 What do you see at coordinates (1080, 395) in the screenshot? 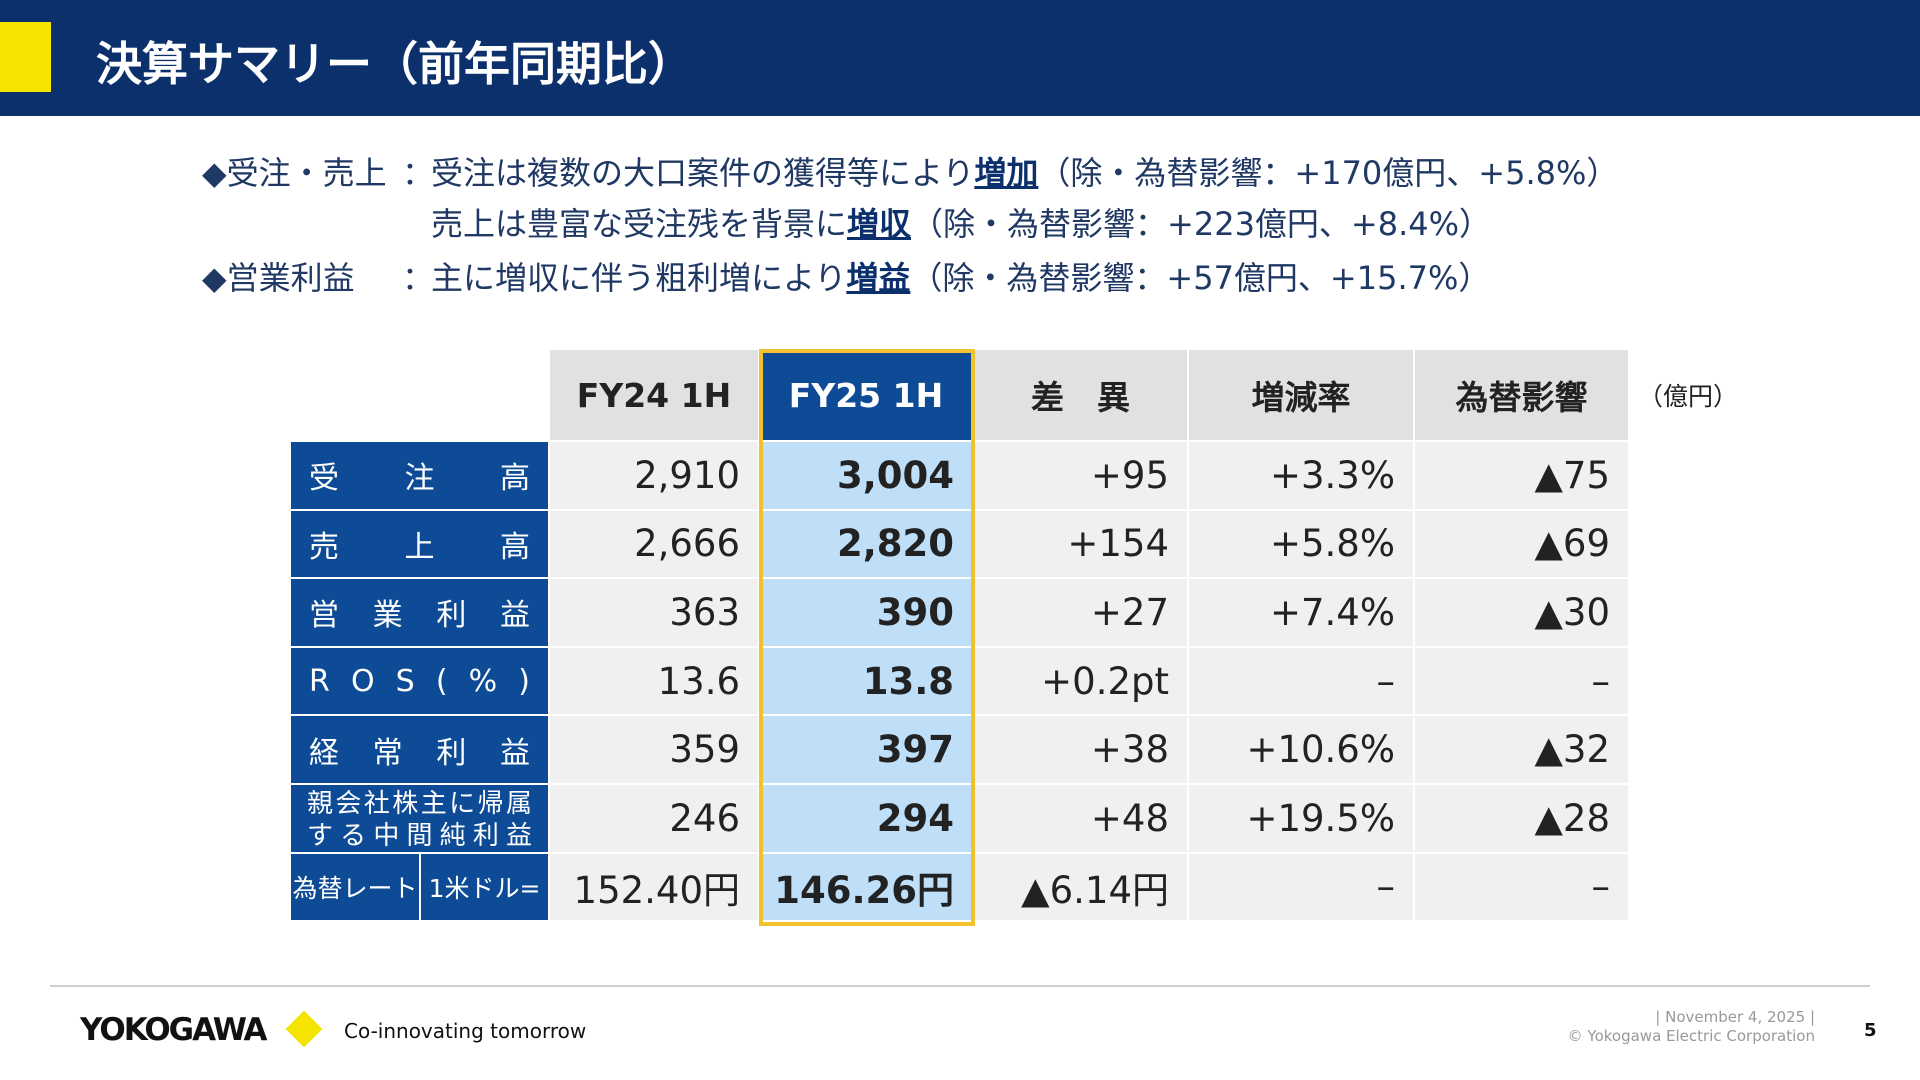
I see `column-header: 差 異` at bounding box center [1080, 395].